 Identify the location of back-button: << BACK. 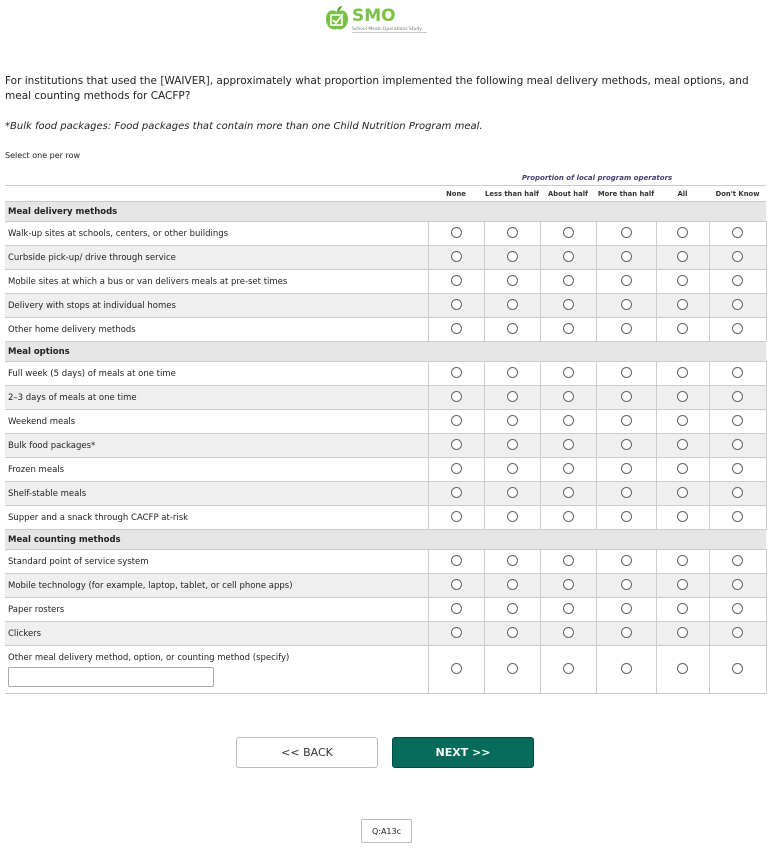
(307, 752).